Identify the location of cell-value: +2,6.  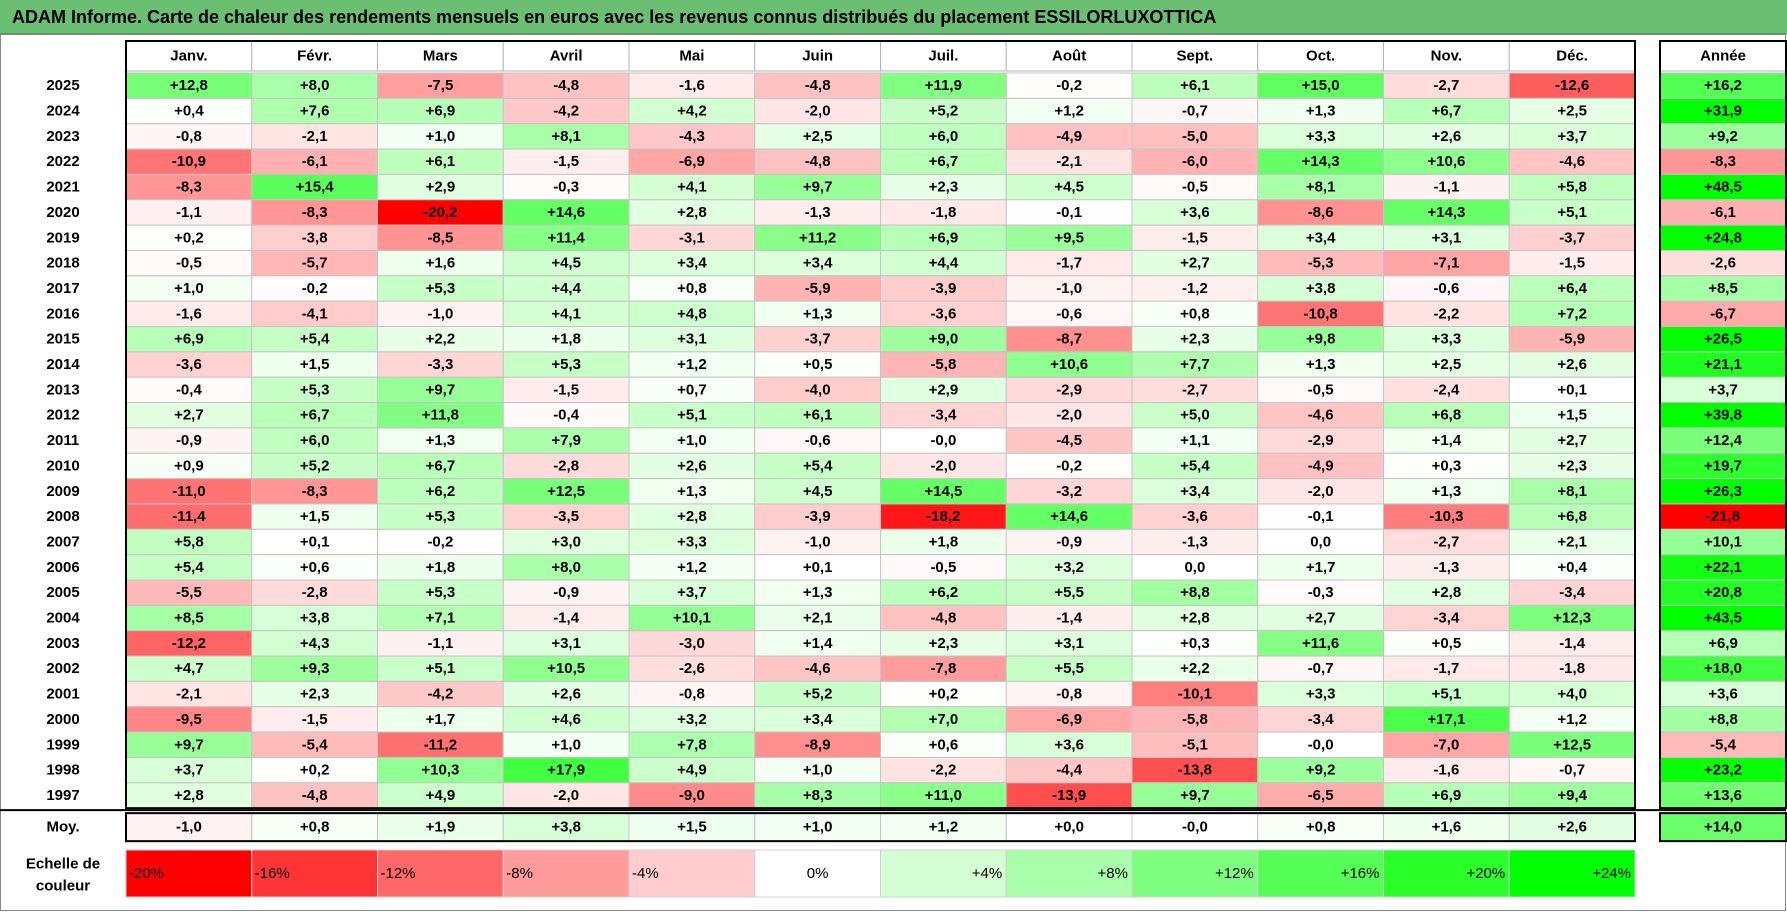
(692, 465).